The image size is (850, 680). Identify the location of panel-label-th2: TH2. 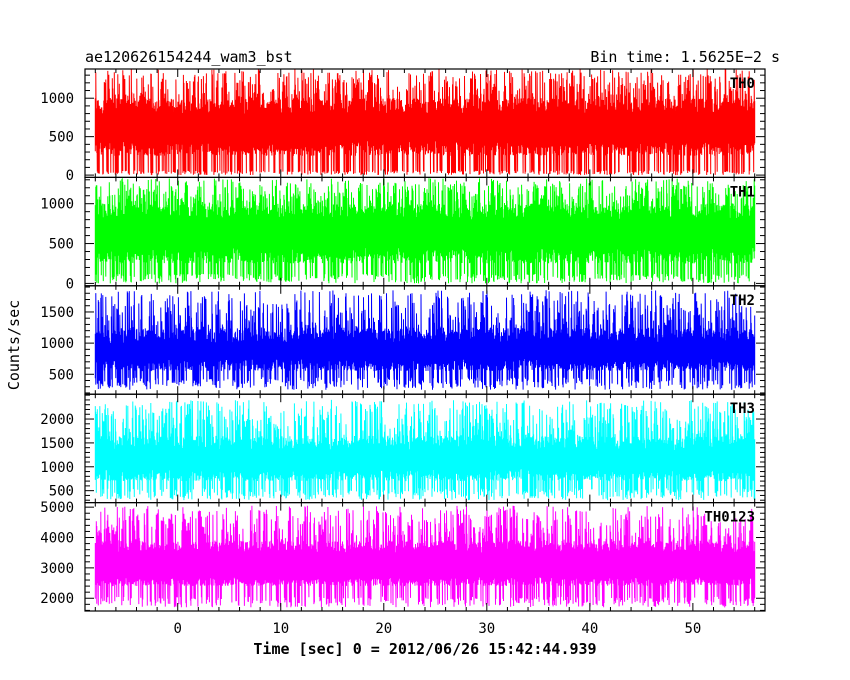
(742, 301).